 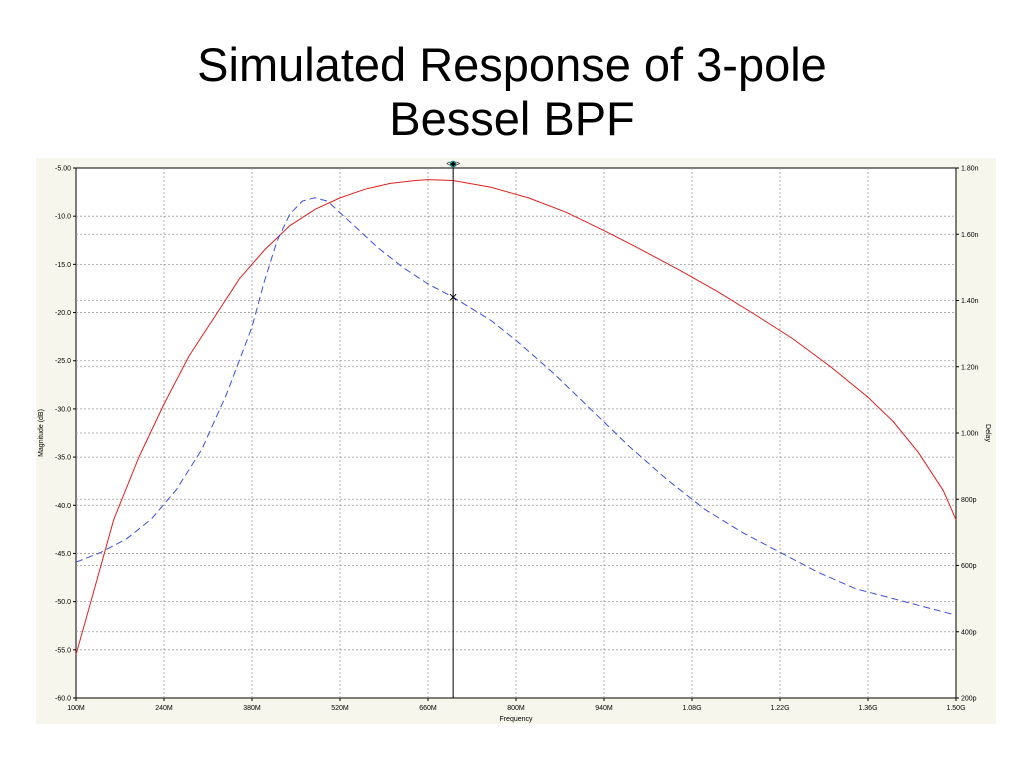 What do you see at coordinates (969, 566) in the screenshot?
I see `y2-tick-label: 600p` at bounding box center [969, 566].